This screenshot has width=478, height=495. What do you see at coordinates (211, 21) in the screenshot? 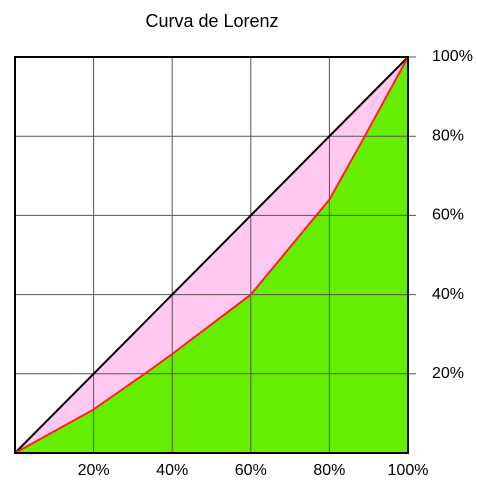
I see `chart-title: Curva de Lorenz` at bounding box center [211, 21].